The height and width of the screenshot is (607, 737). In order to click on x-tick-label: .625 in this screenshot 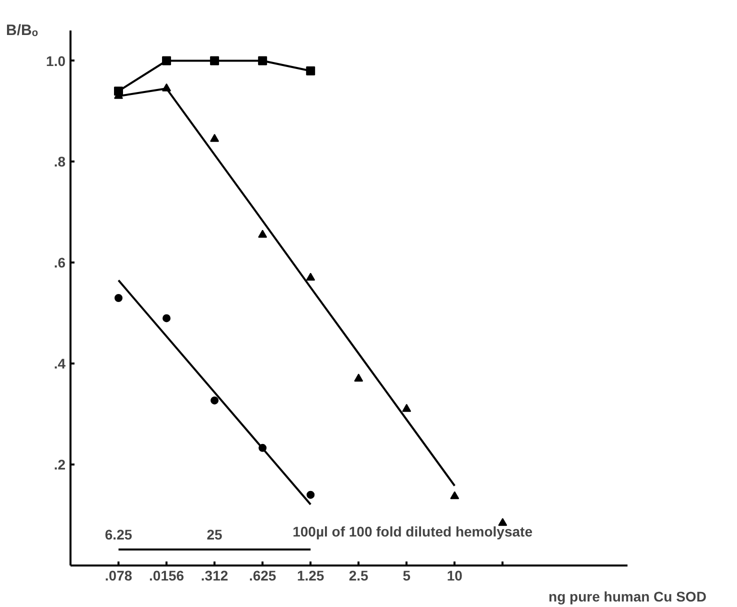, I will do `click(262, 576)`.